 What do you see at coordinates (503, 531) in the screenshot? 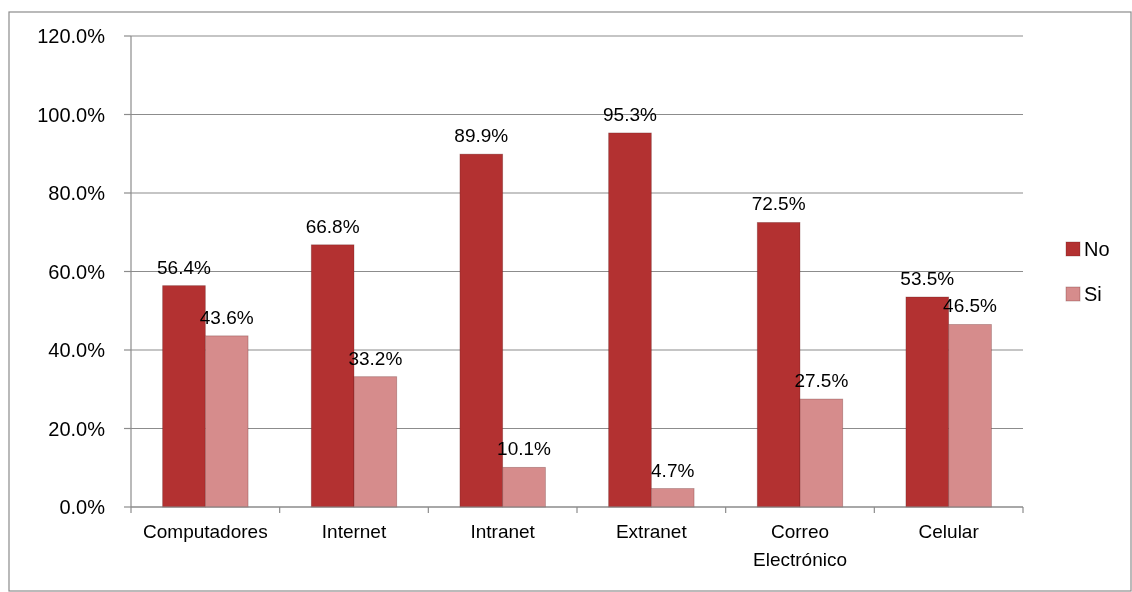
I see `x-tick-label: Intranet` at bounding box center [503, 531].